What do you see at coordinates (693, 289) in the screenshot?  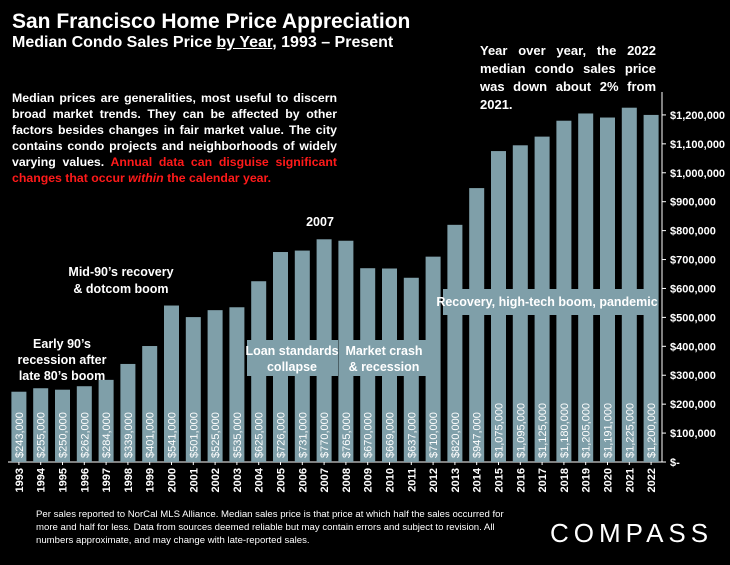 I see `y-tick-label: $600,000` at bounding box center [693, 289].